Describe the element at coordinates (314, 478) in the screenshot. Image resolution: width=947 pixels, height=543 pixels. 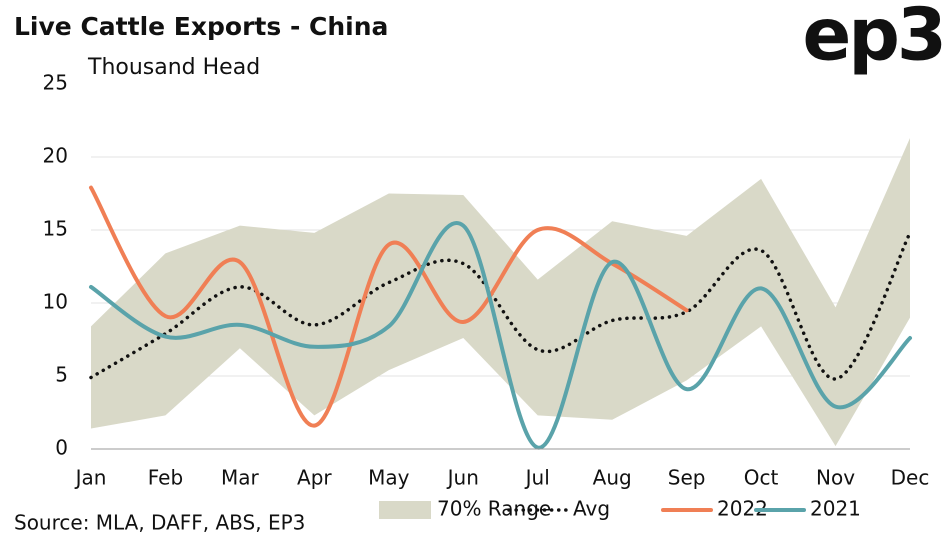
I see `x-tick-label: Apr` at that location.